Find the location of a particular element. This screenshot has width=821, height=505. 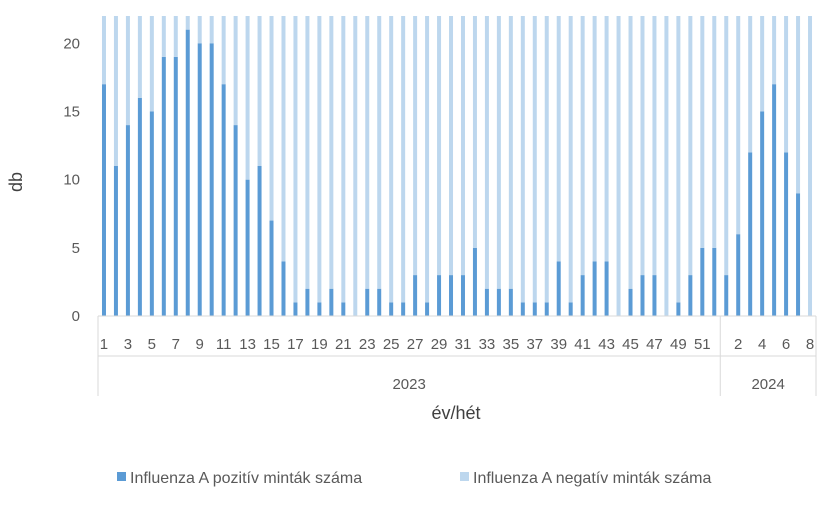

x-tick-label: 9 is located at coordinates (200, 344).